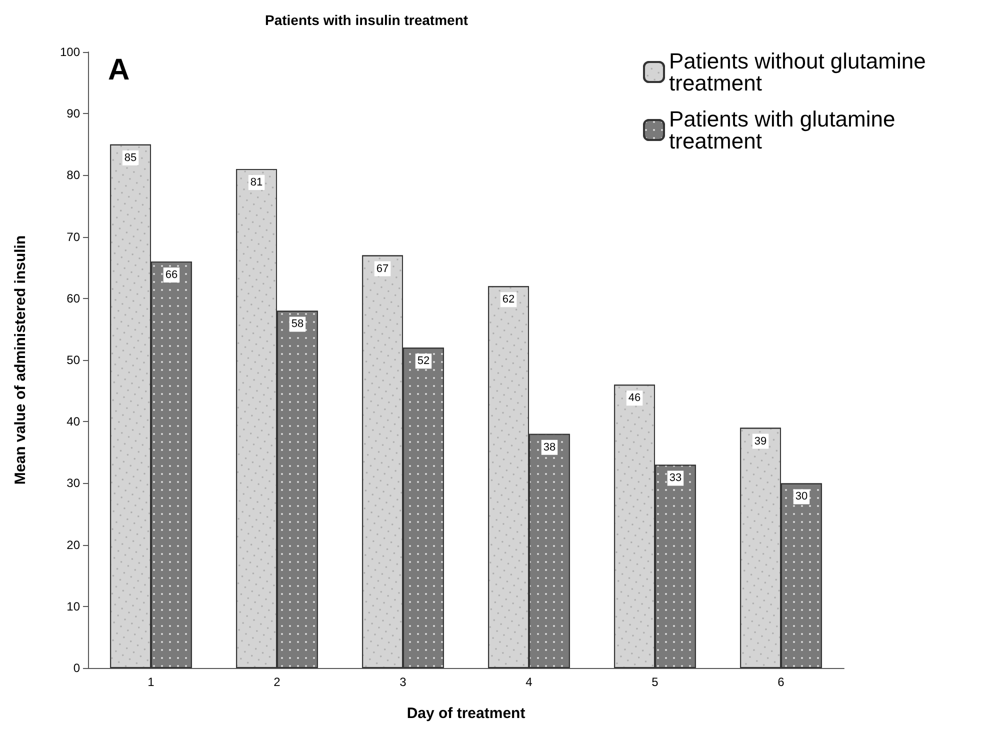 The image size is (984, 731). I want to click on annotation: A, so click(119, 70).